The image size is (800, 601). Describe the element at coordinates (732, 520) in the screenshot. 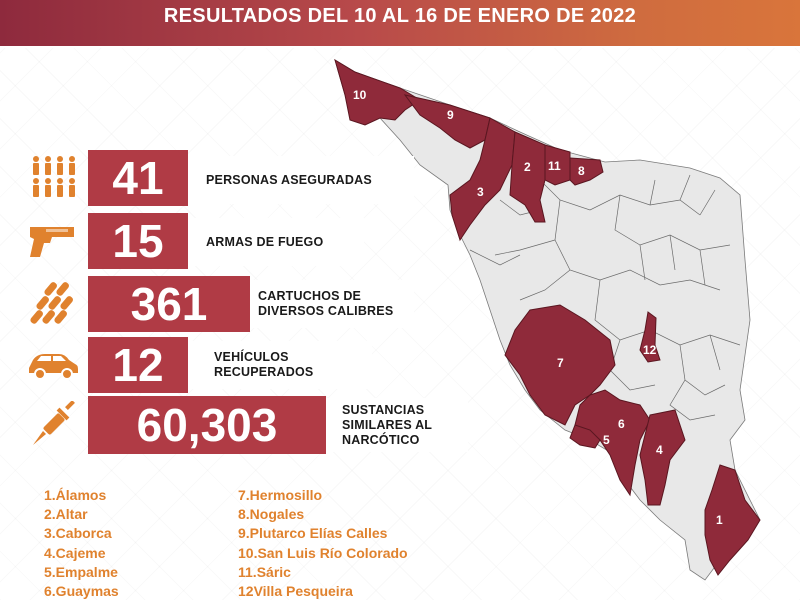

I see `municipio-alamos` at that location.